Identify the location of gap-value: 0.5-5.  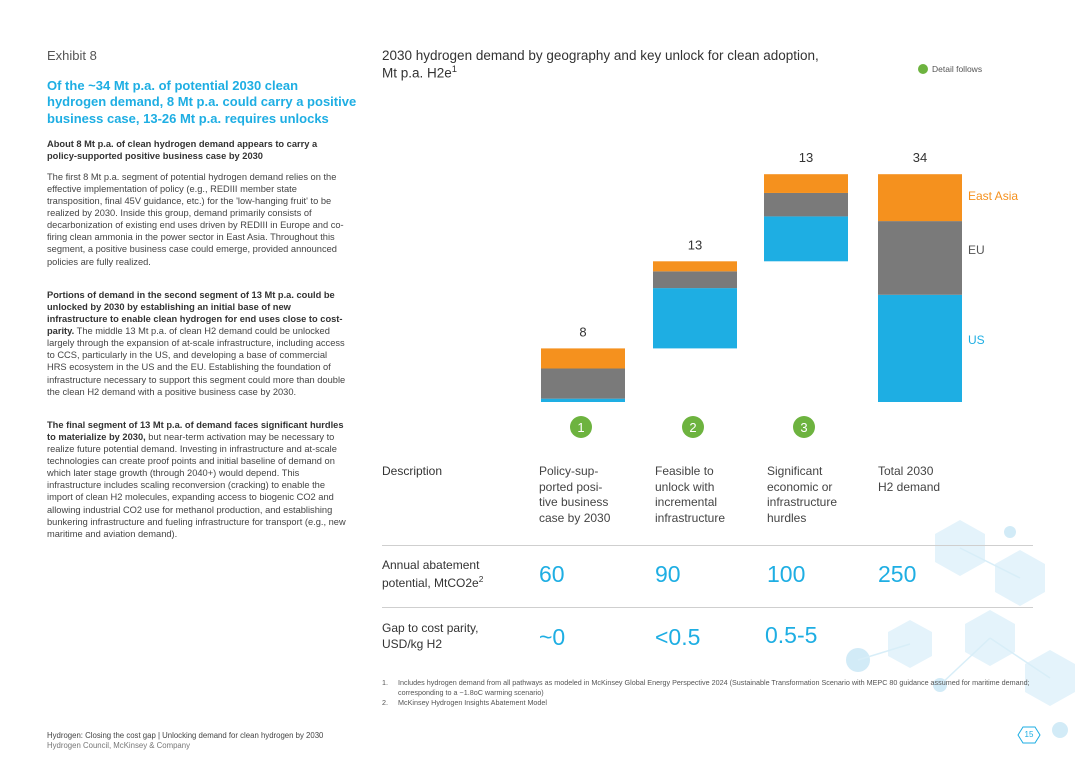
(791, 635).